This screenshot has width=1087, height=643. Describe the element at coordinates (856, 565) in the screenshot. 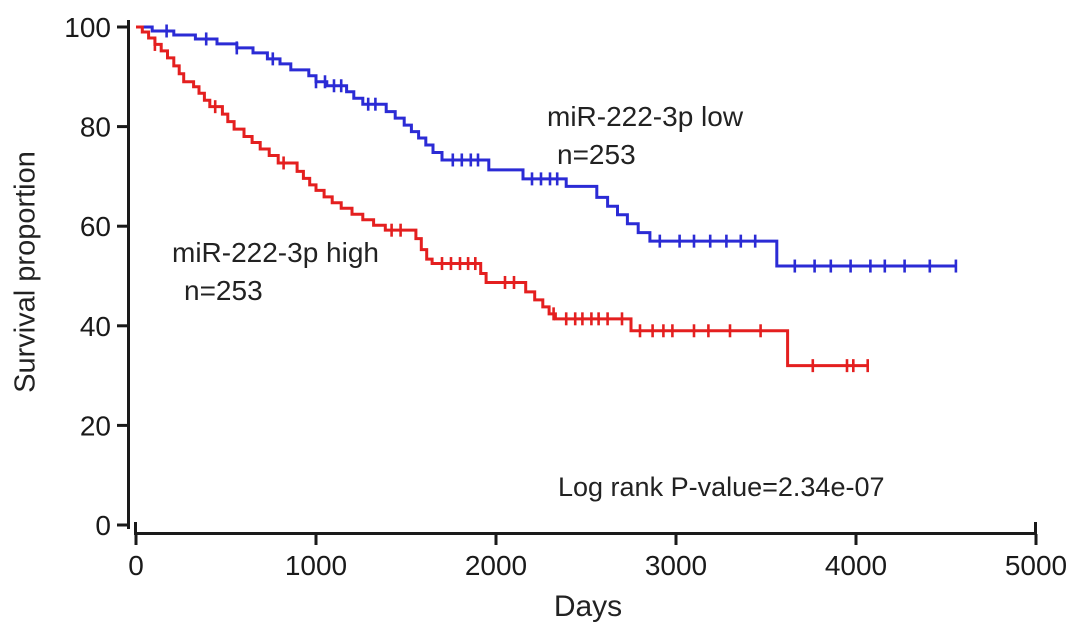

I see `x-tick-label: 4000` at that location.